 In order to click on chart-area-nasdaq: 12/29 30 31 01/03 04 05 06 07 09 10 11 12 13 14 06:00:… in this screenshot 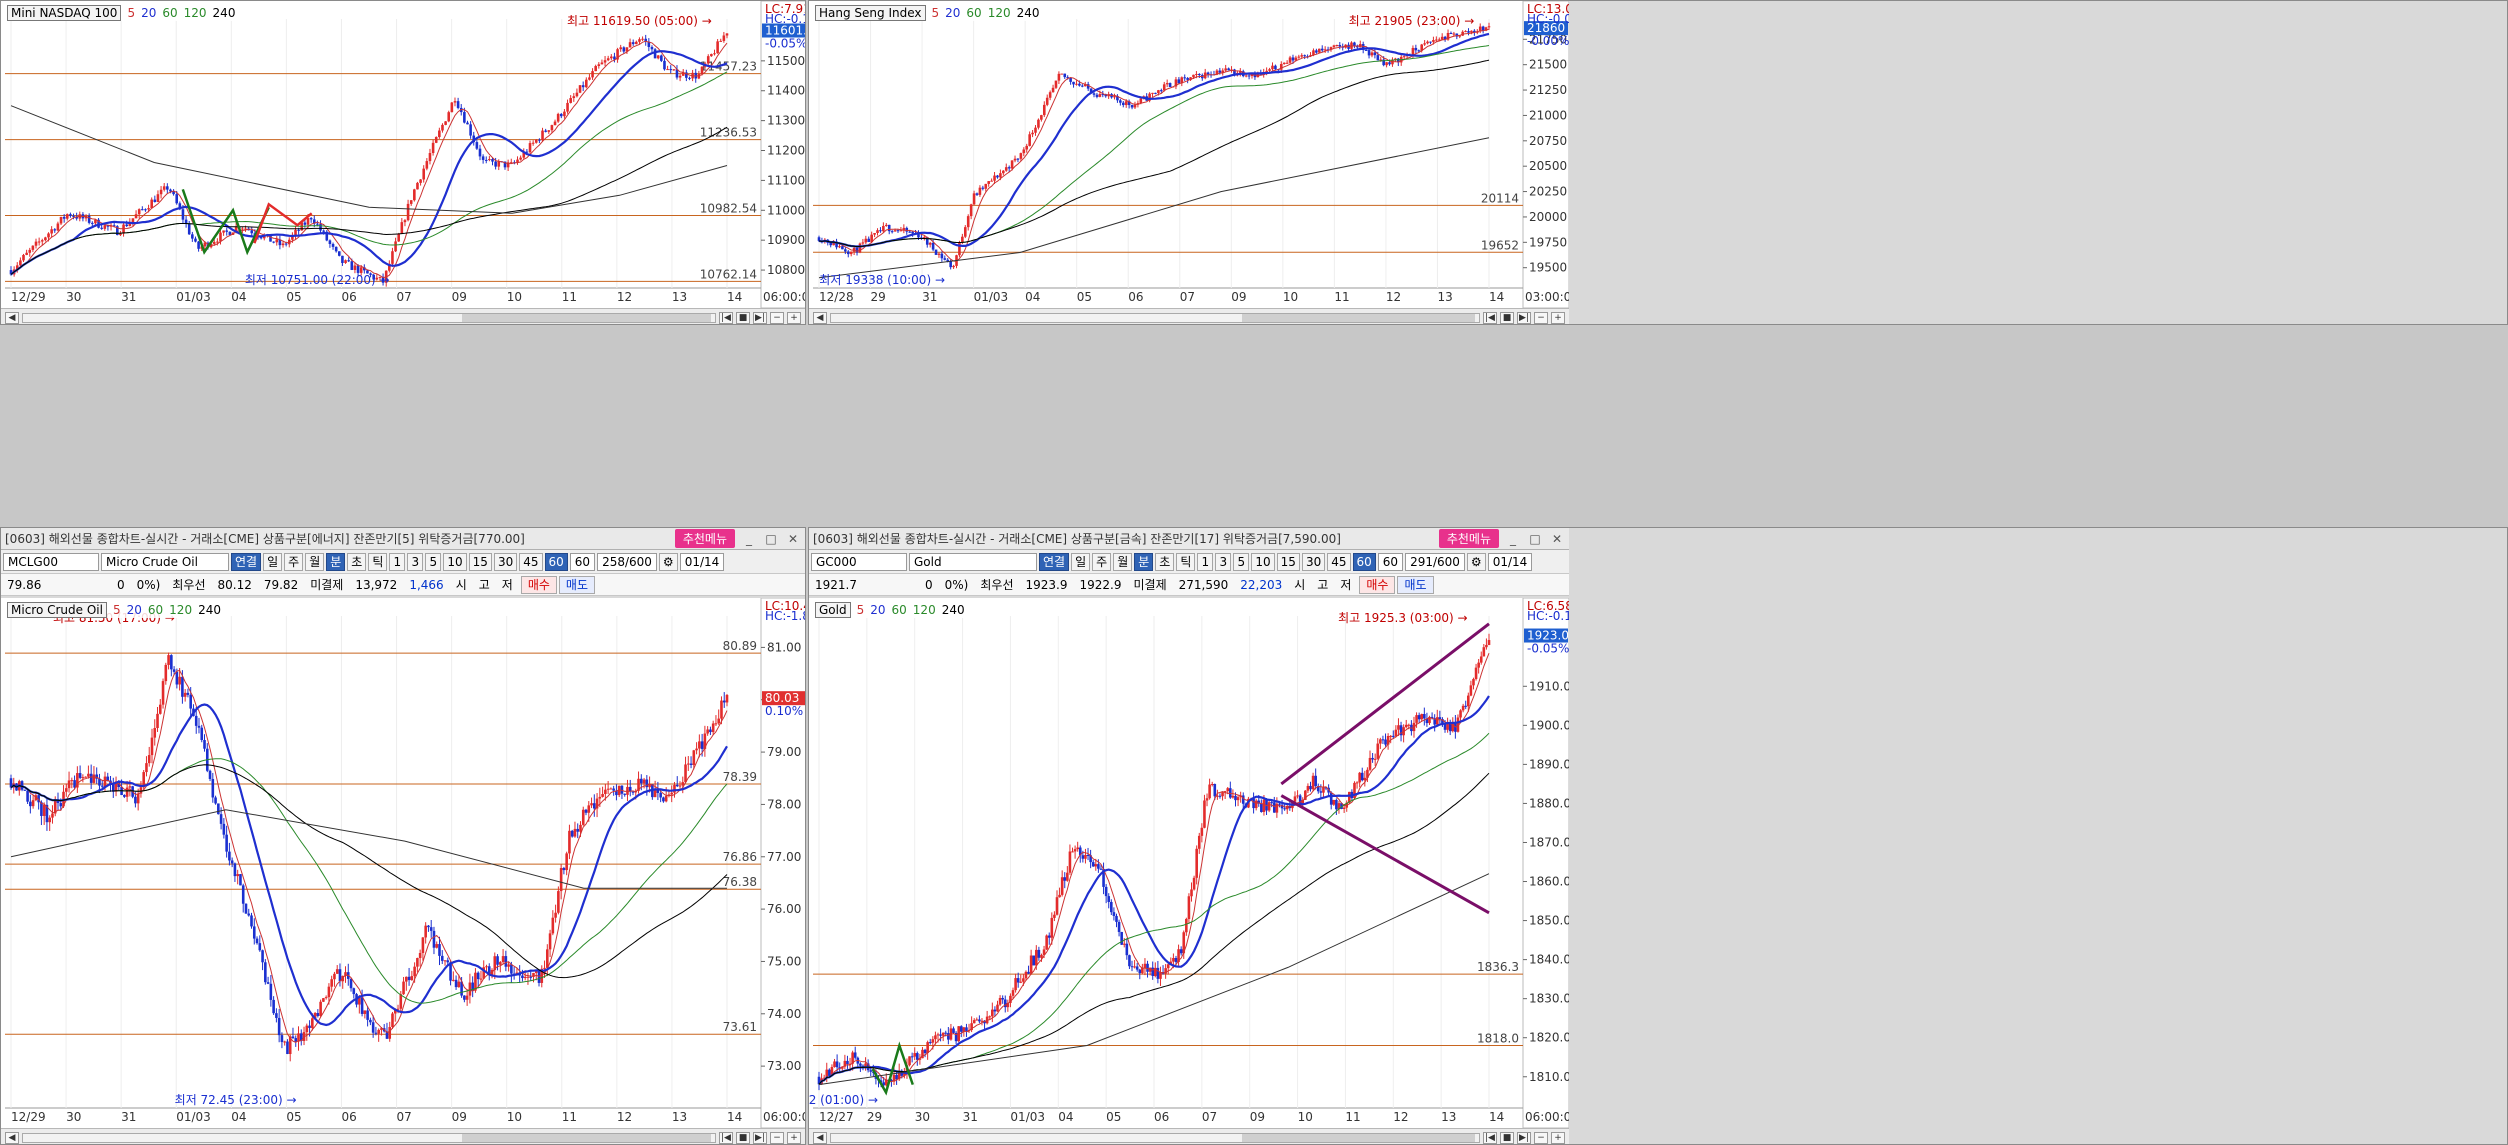, I will do `click(403, 154)`.